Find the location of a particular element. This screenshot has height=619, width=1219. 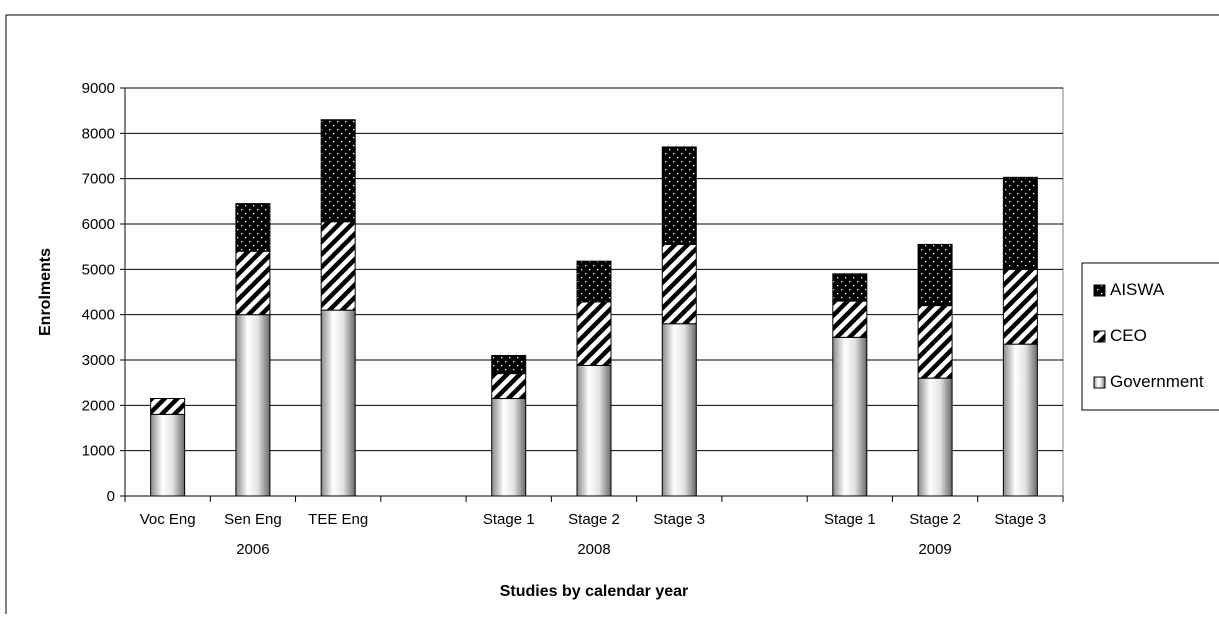

year-label: 2009 is located at coordinates (934, 549).